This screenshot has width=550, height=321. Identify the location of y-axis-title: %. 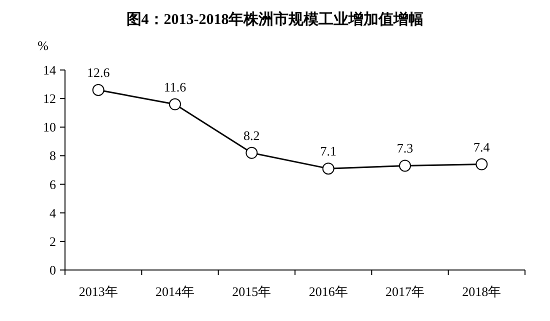
(43, 45).